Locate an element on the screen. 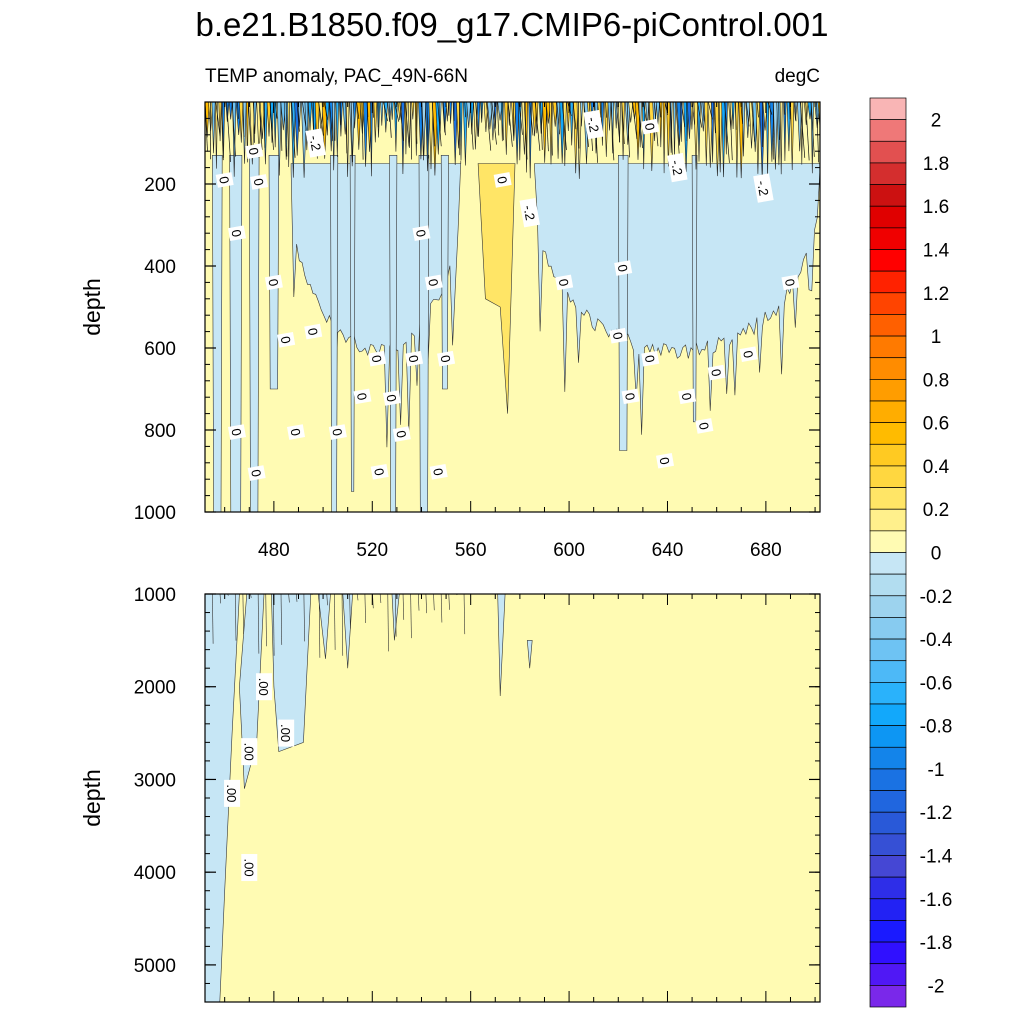 The height and width of the screenshot is (1024, 1024). colorbar-label: 1.6 is located at coordinates (936, 207).